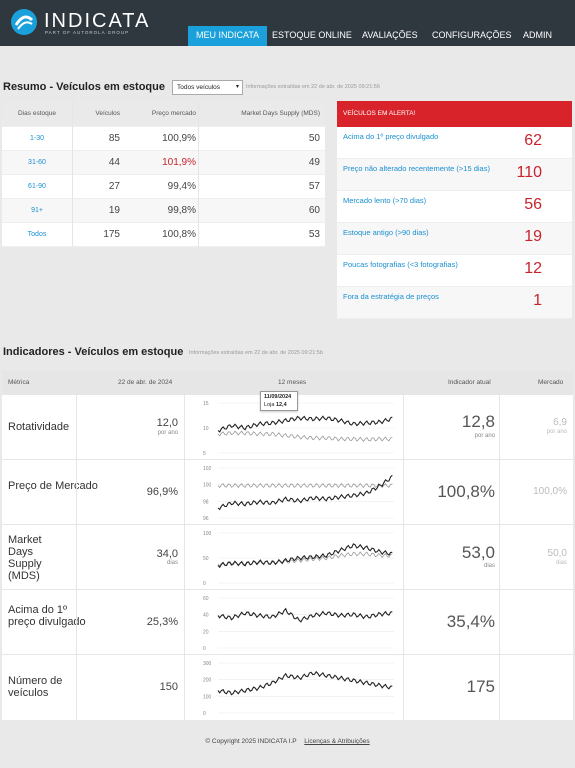  Describe the element at coordinates (172, 563) in the screenshot. I see `past-unit: dias` at that location.